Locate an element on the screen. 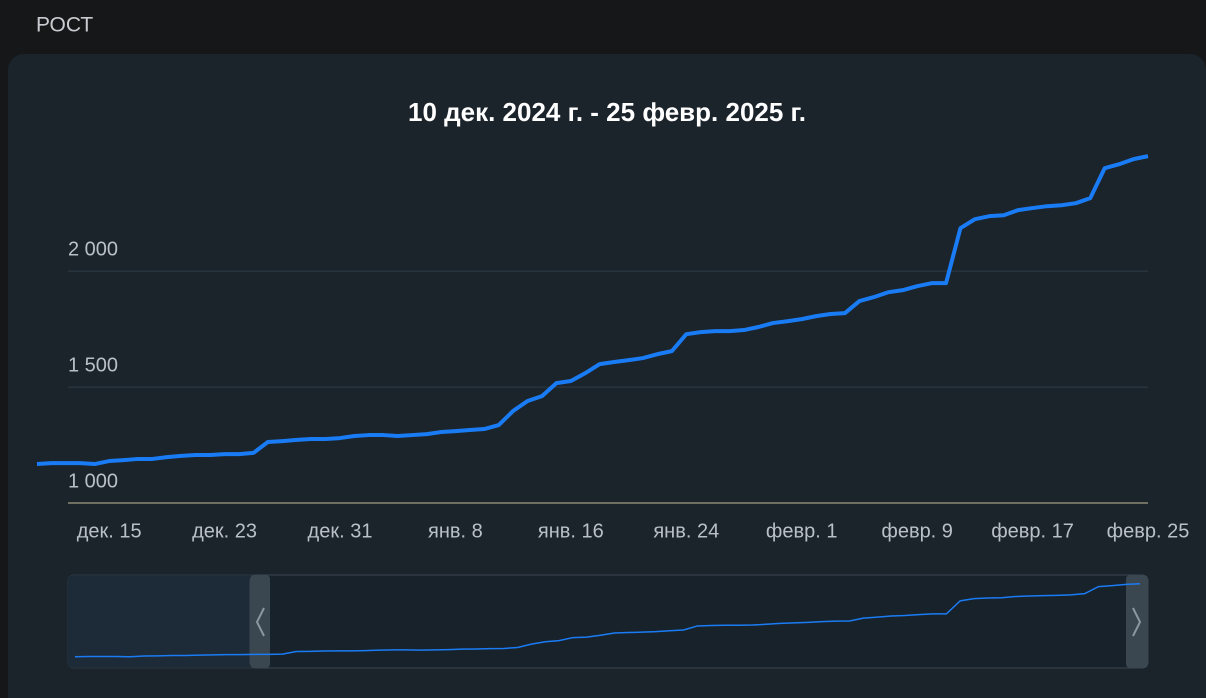 This screenshot has width=1206, height=698. x-tick-label: янв. 24 is located at coordinates (686, 531).